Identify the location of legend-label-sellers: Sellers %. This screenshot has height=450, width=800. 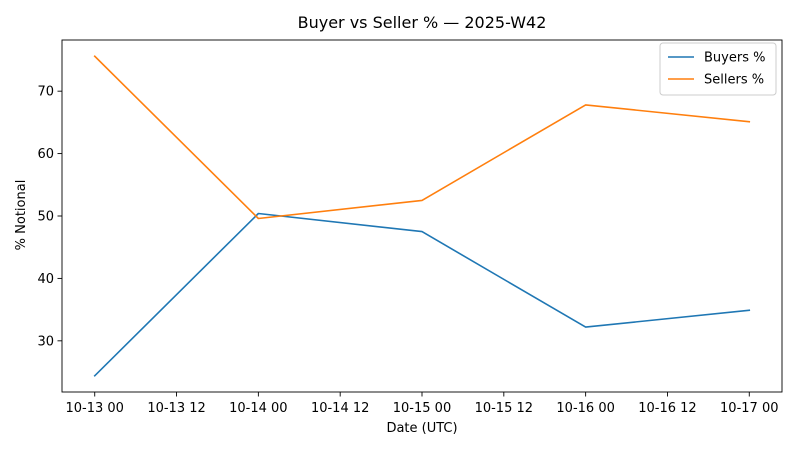
(734, 80).